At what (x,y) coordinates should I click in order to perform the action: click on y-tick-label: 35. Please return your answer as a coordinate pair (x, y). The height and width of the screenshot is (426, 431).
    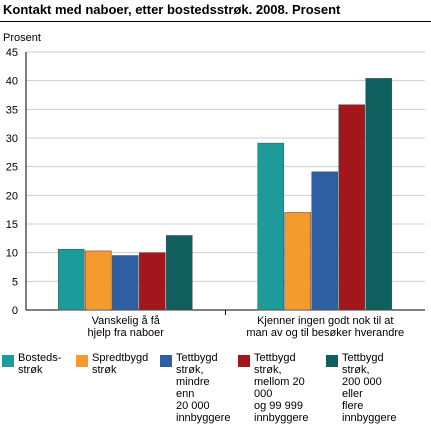
    Looking at the image, I should click on (12, 110).